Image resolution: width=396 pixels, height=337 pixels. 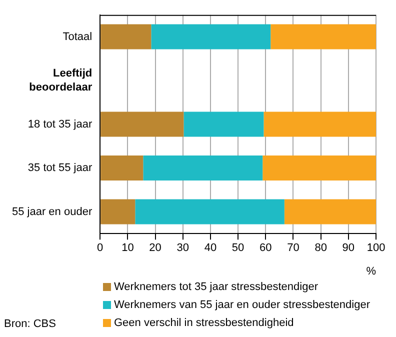 What do you see at coordinates (238, 248) in the screenshot?
I see `x-tick-label: 50` at bounding box center [238, 248].